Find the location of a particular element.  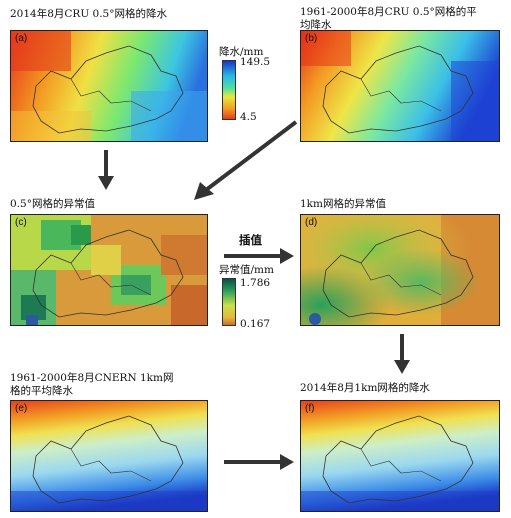

map-panel-f: (f) is located at coordinates (400, 456).